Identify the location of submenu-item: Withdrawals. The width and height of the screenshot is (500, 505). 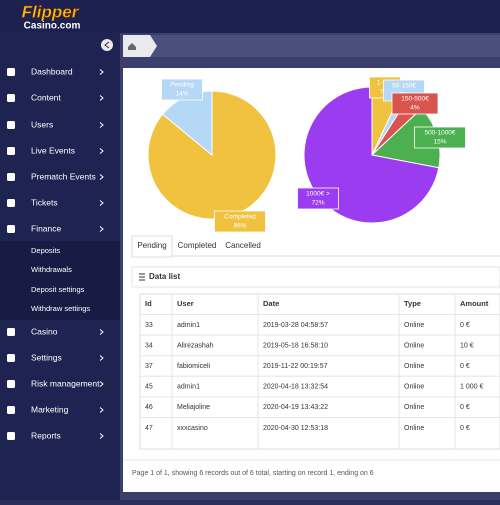
(51, 269).